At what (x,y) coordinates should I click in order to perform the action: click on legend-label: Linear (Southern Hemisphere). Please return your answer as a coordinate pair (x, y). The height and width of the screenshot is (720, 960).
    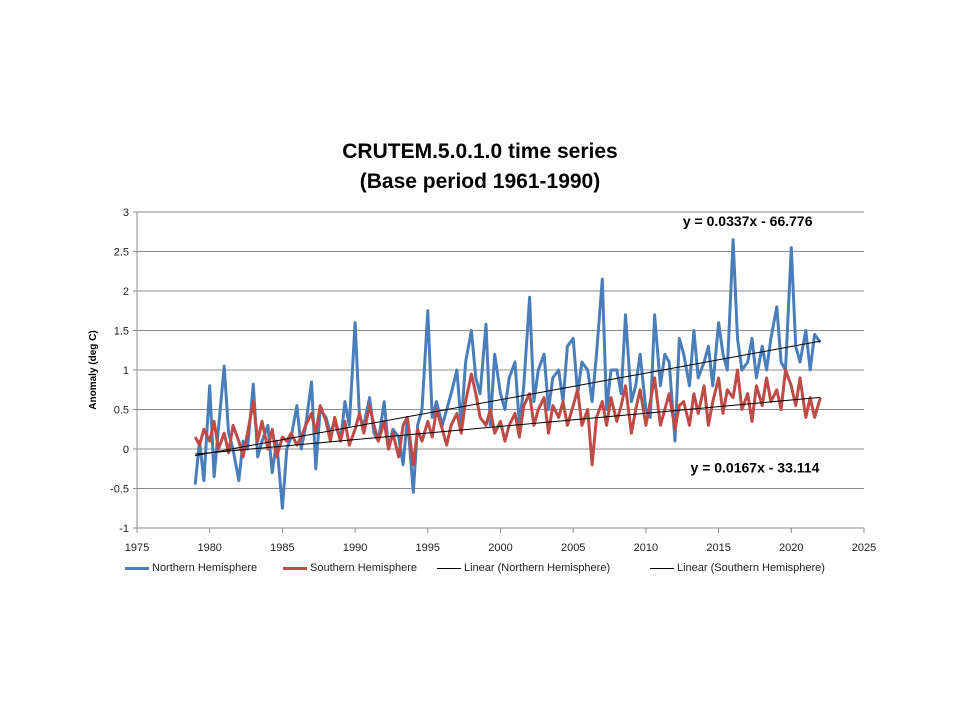
    Looking at the image, I should click on (751, 568).